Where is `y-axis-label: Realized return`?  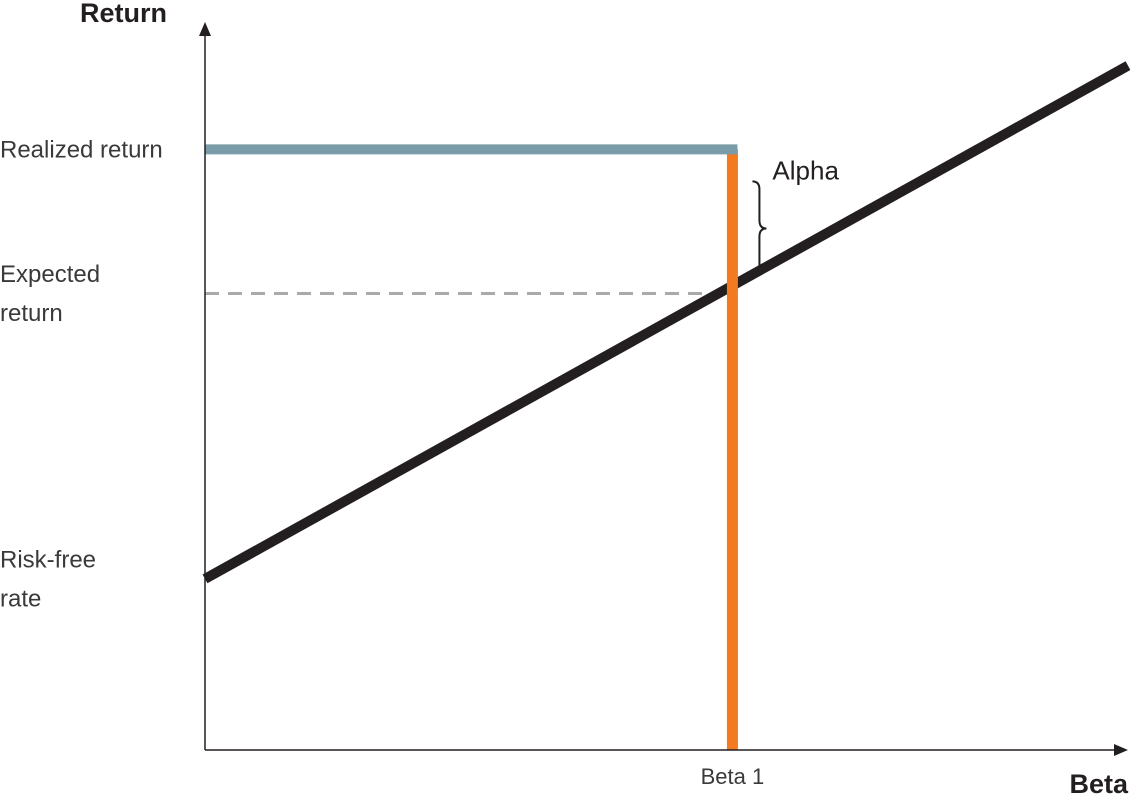 y-axis-label: Realized return is located at coordinates (81, 149).